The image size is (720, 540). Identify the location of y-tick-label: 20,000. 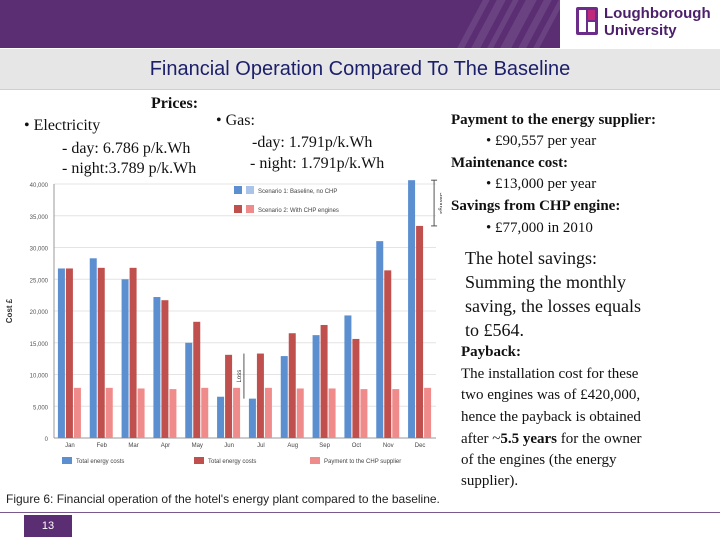
(39, 313).